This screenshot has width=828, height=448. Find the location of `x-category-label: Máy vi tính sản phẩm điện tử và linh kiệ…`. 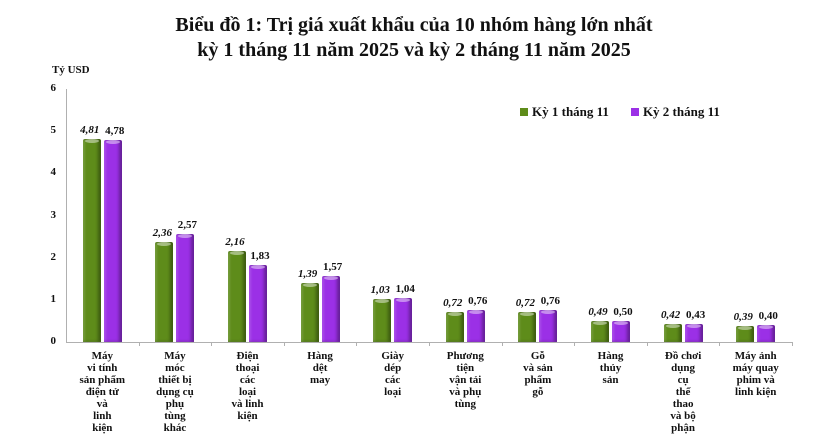

x-category-label: Máy vi tính sản phẩm điện tử và linh kiệ… is located at coordinates (102, 392).